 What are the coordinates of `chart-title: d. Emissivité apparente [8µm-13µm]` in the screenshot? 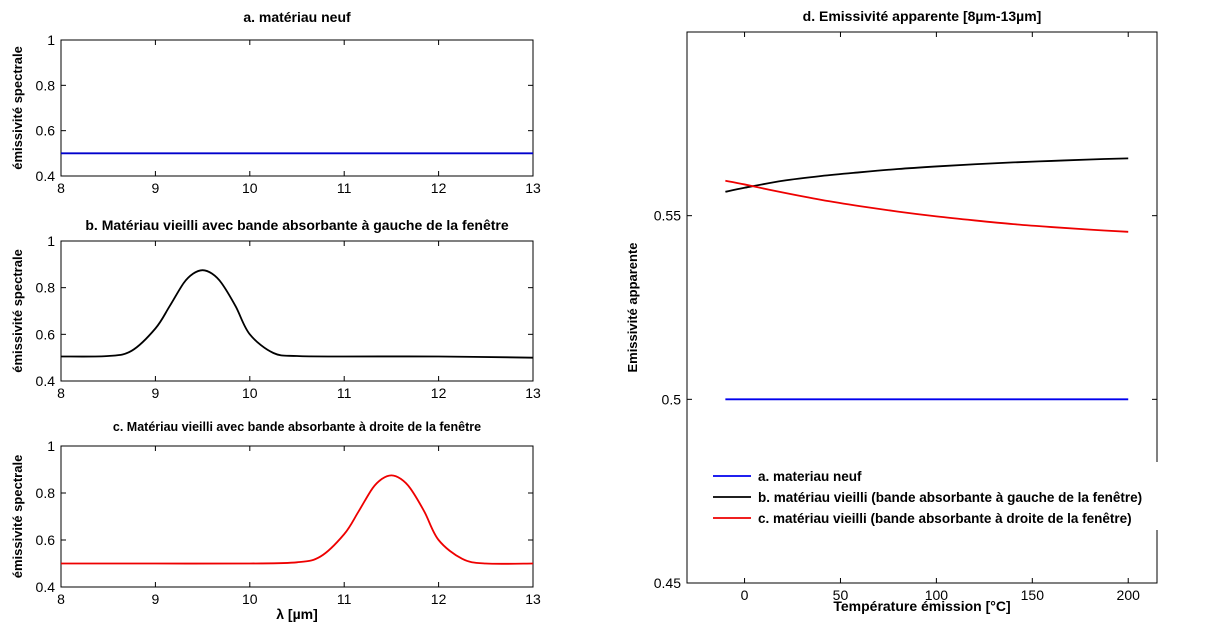 It's located at (922, 16).